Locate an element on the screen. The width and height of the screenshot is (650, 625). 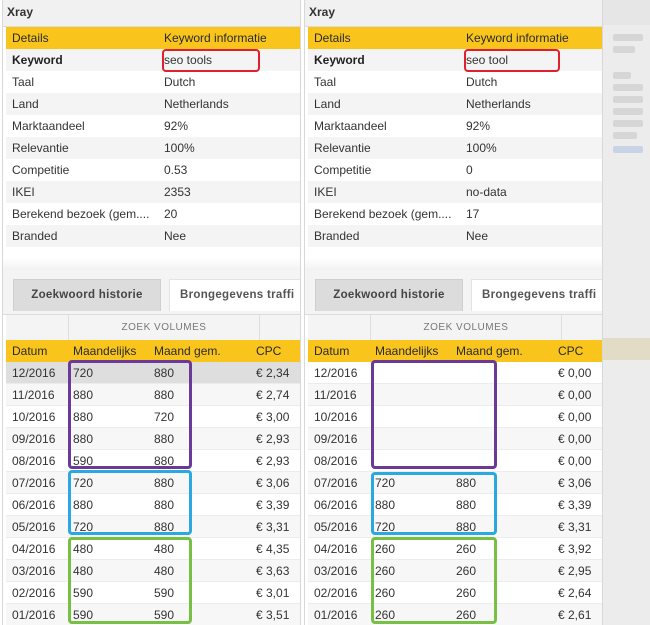
cell-cpc: € 3,63 is located at coordinates (273, 571).